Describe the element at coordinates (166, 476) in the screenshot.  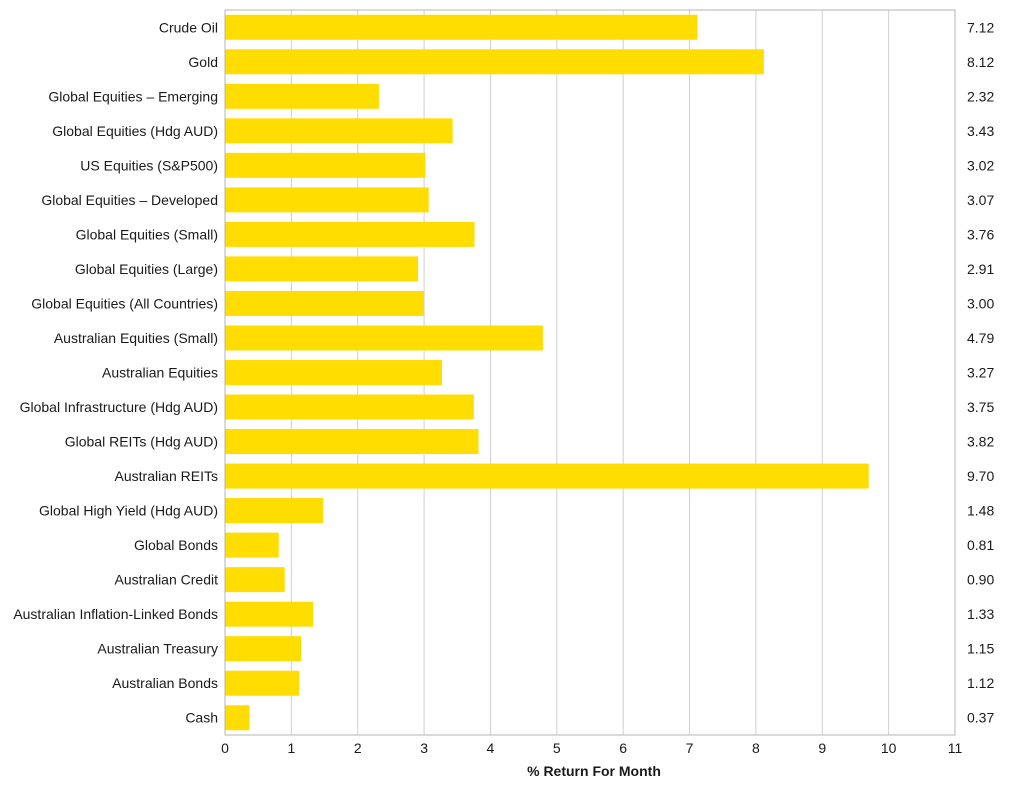
I see `category-label: Australian REITs` at that location.